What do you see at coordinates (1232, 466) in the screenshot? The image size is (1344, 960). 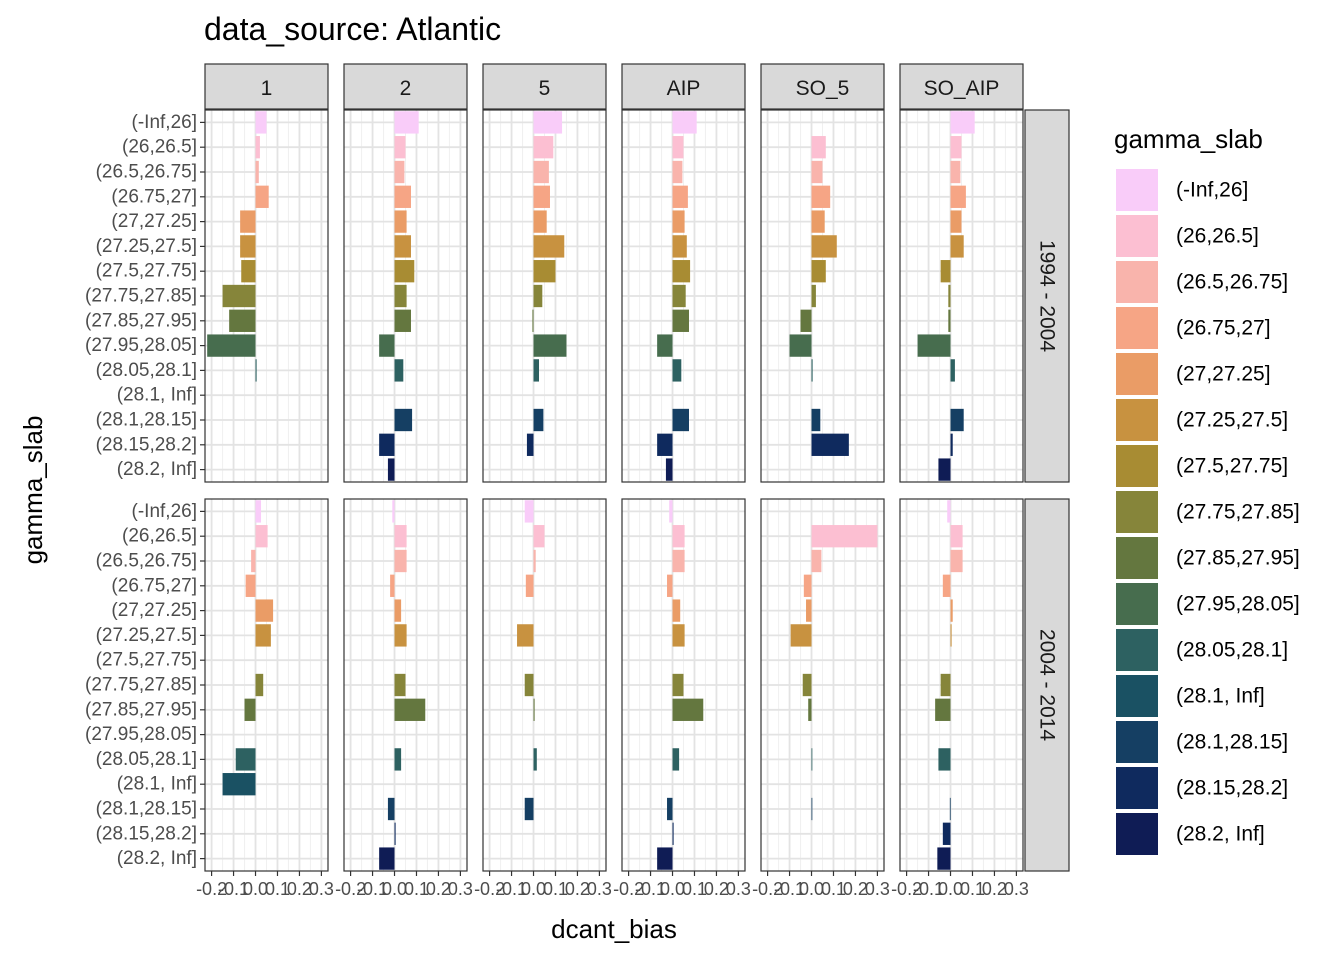 I see `legend-label: (27.5,27.75]` at bounding box center [1232, 466].